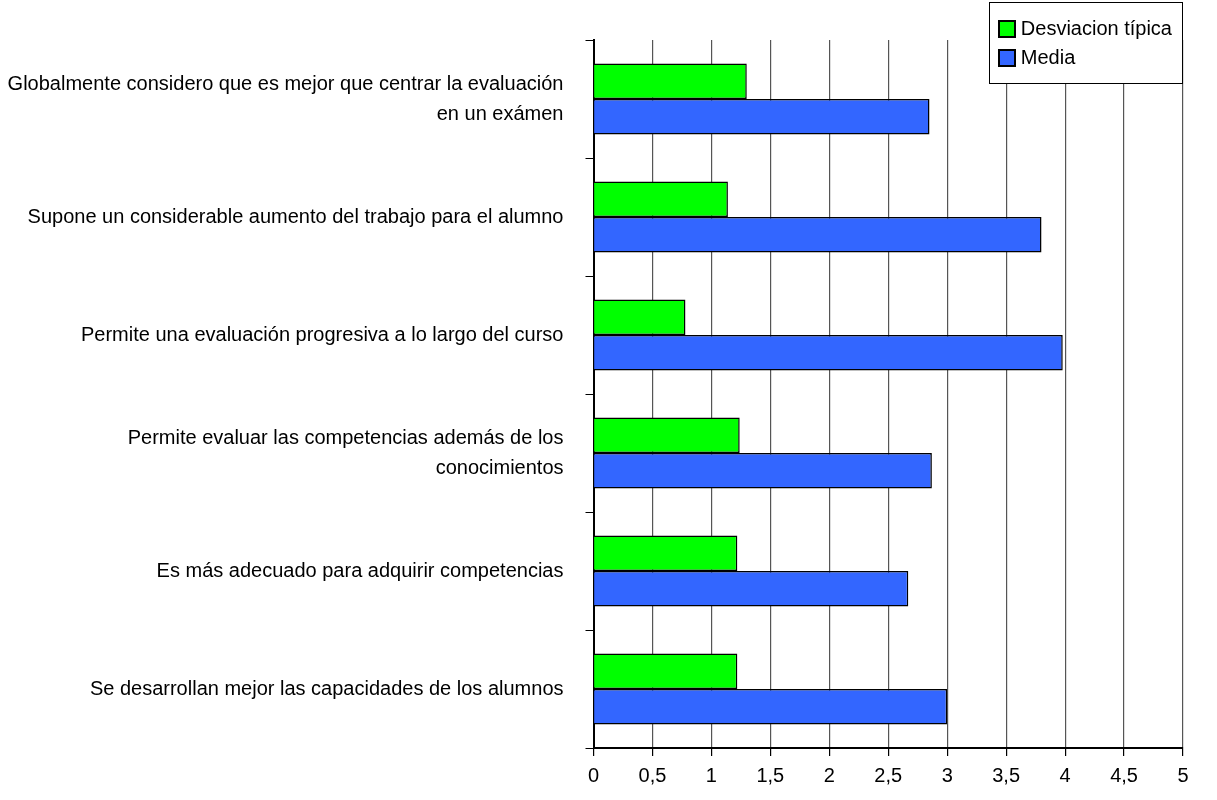 This screenshot has height=800, width=1217. I want to click on x-tick-label: 1, so click(711, 774).